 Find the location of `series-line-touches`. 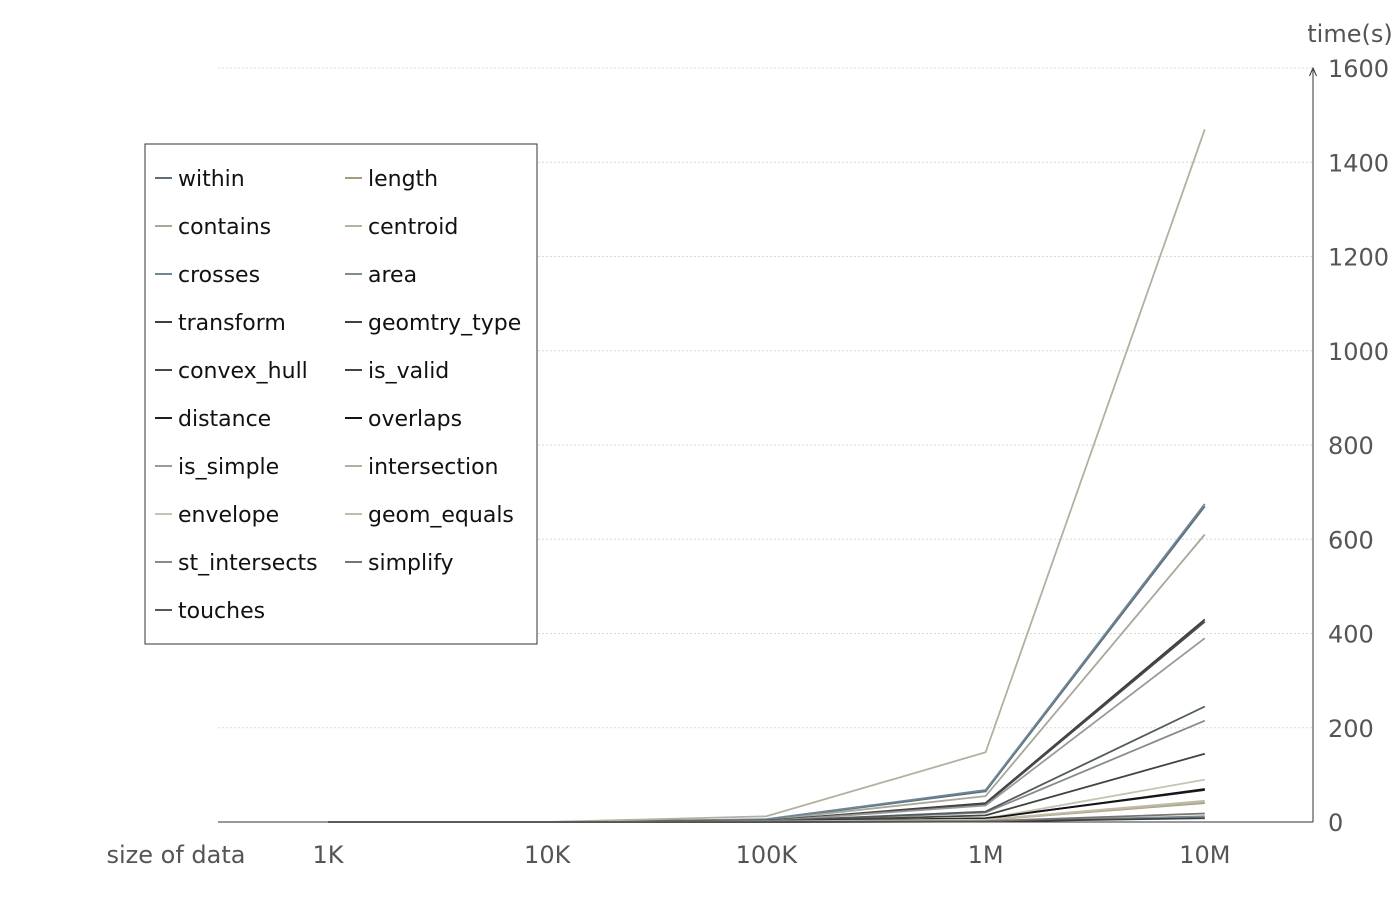

series-line-touches is located at coordinates (767, 764).